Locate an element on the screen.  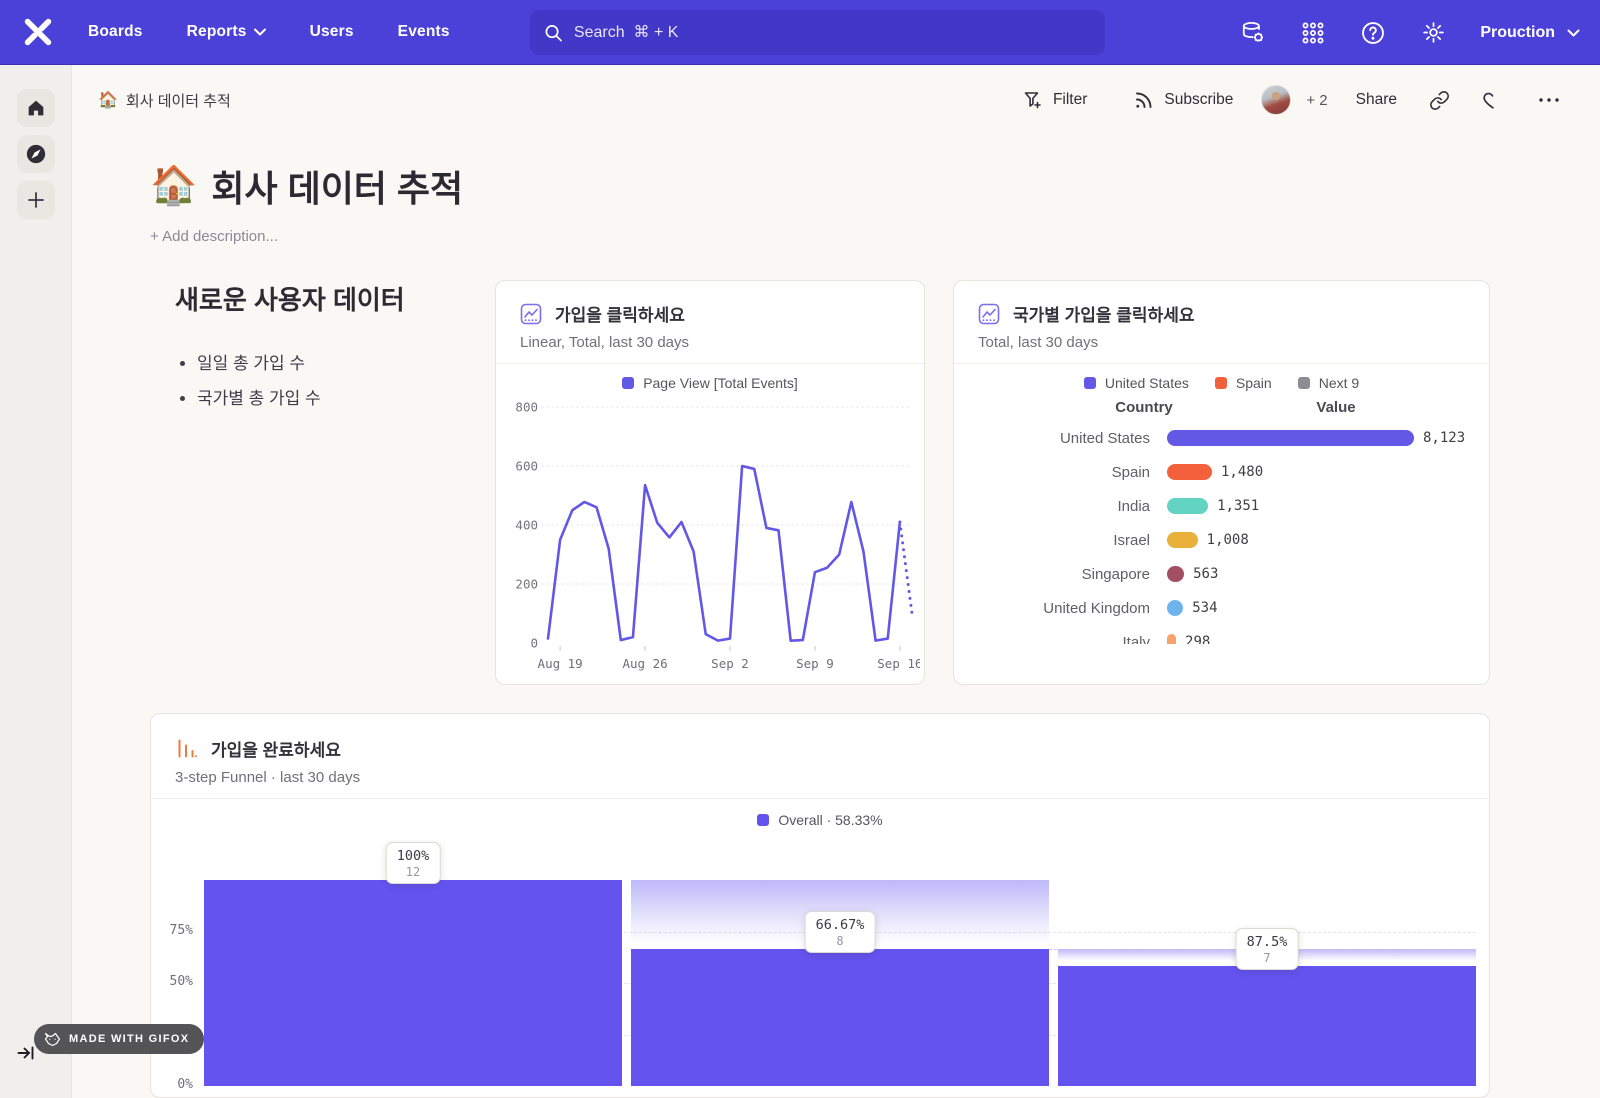
rss-icon is located at coordinates (1144, 100).